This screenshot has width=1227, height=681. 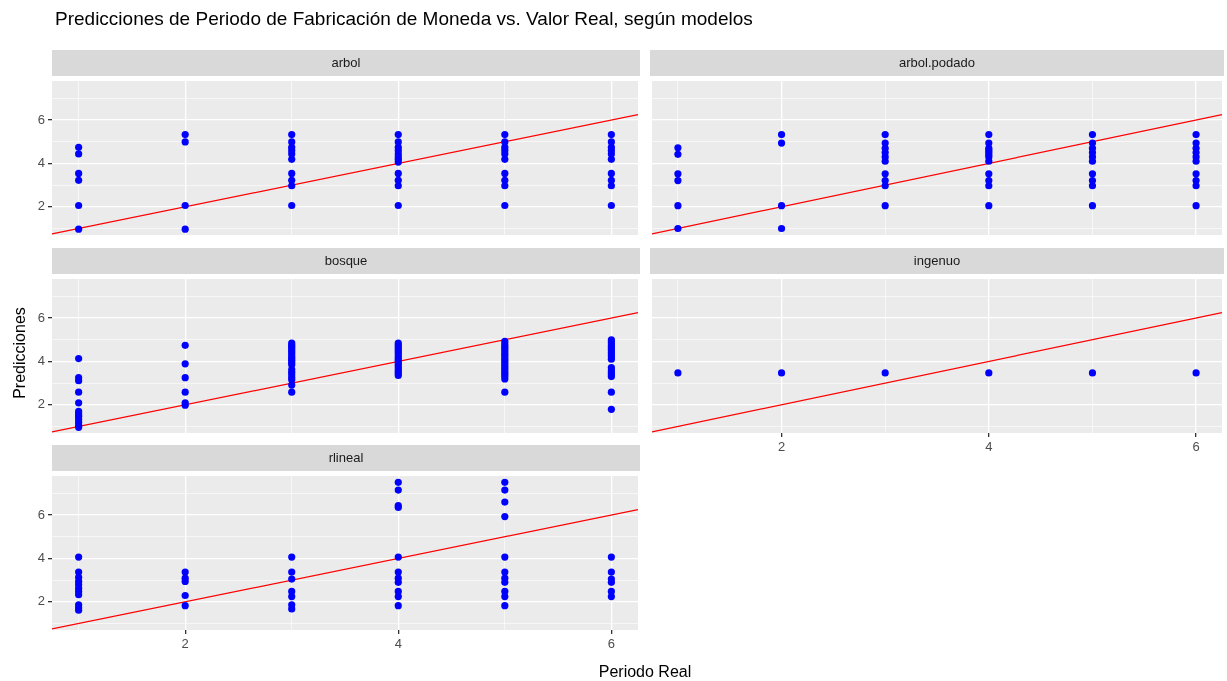 I want to click on x-axis-title: Periodo Real, so click(x=645, y=672).